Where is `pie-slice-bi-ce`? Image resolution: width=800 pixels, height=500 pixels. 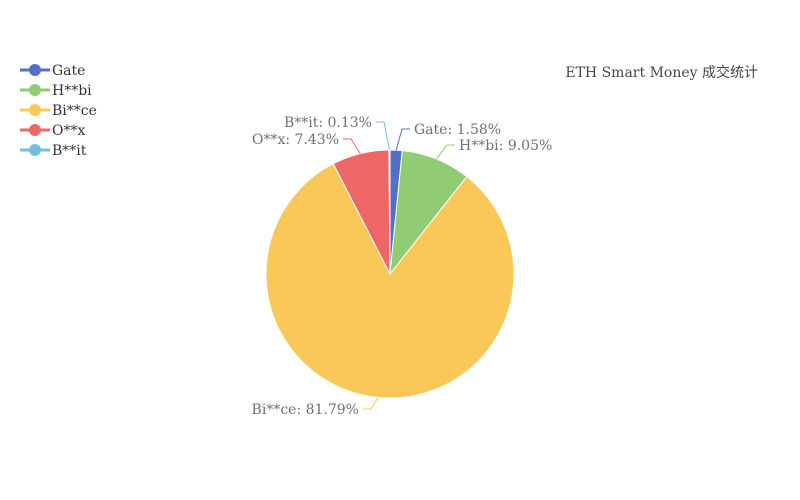 pie-slice-bi-ce is located at coordinates (390, 281).